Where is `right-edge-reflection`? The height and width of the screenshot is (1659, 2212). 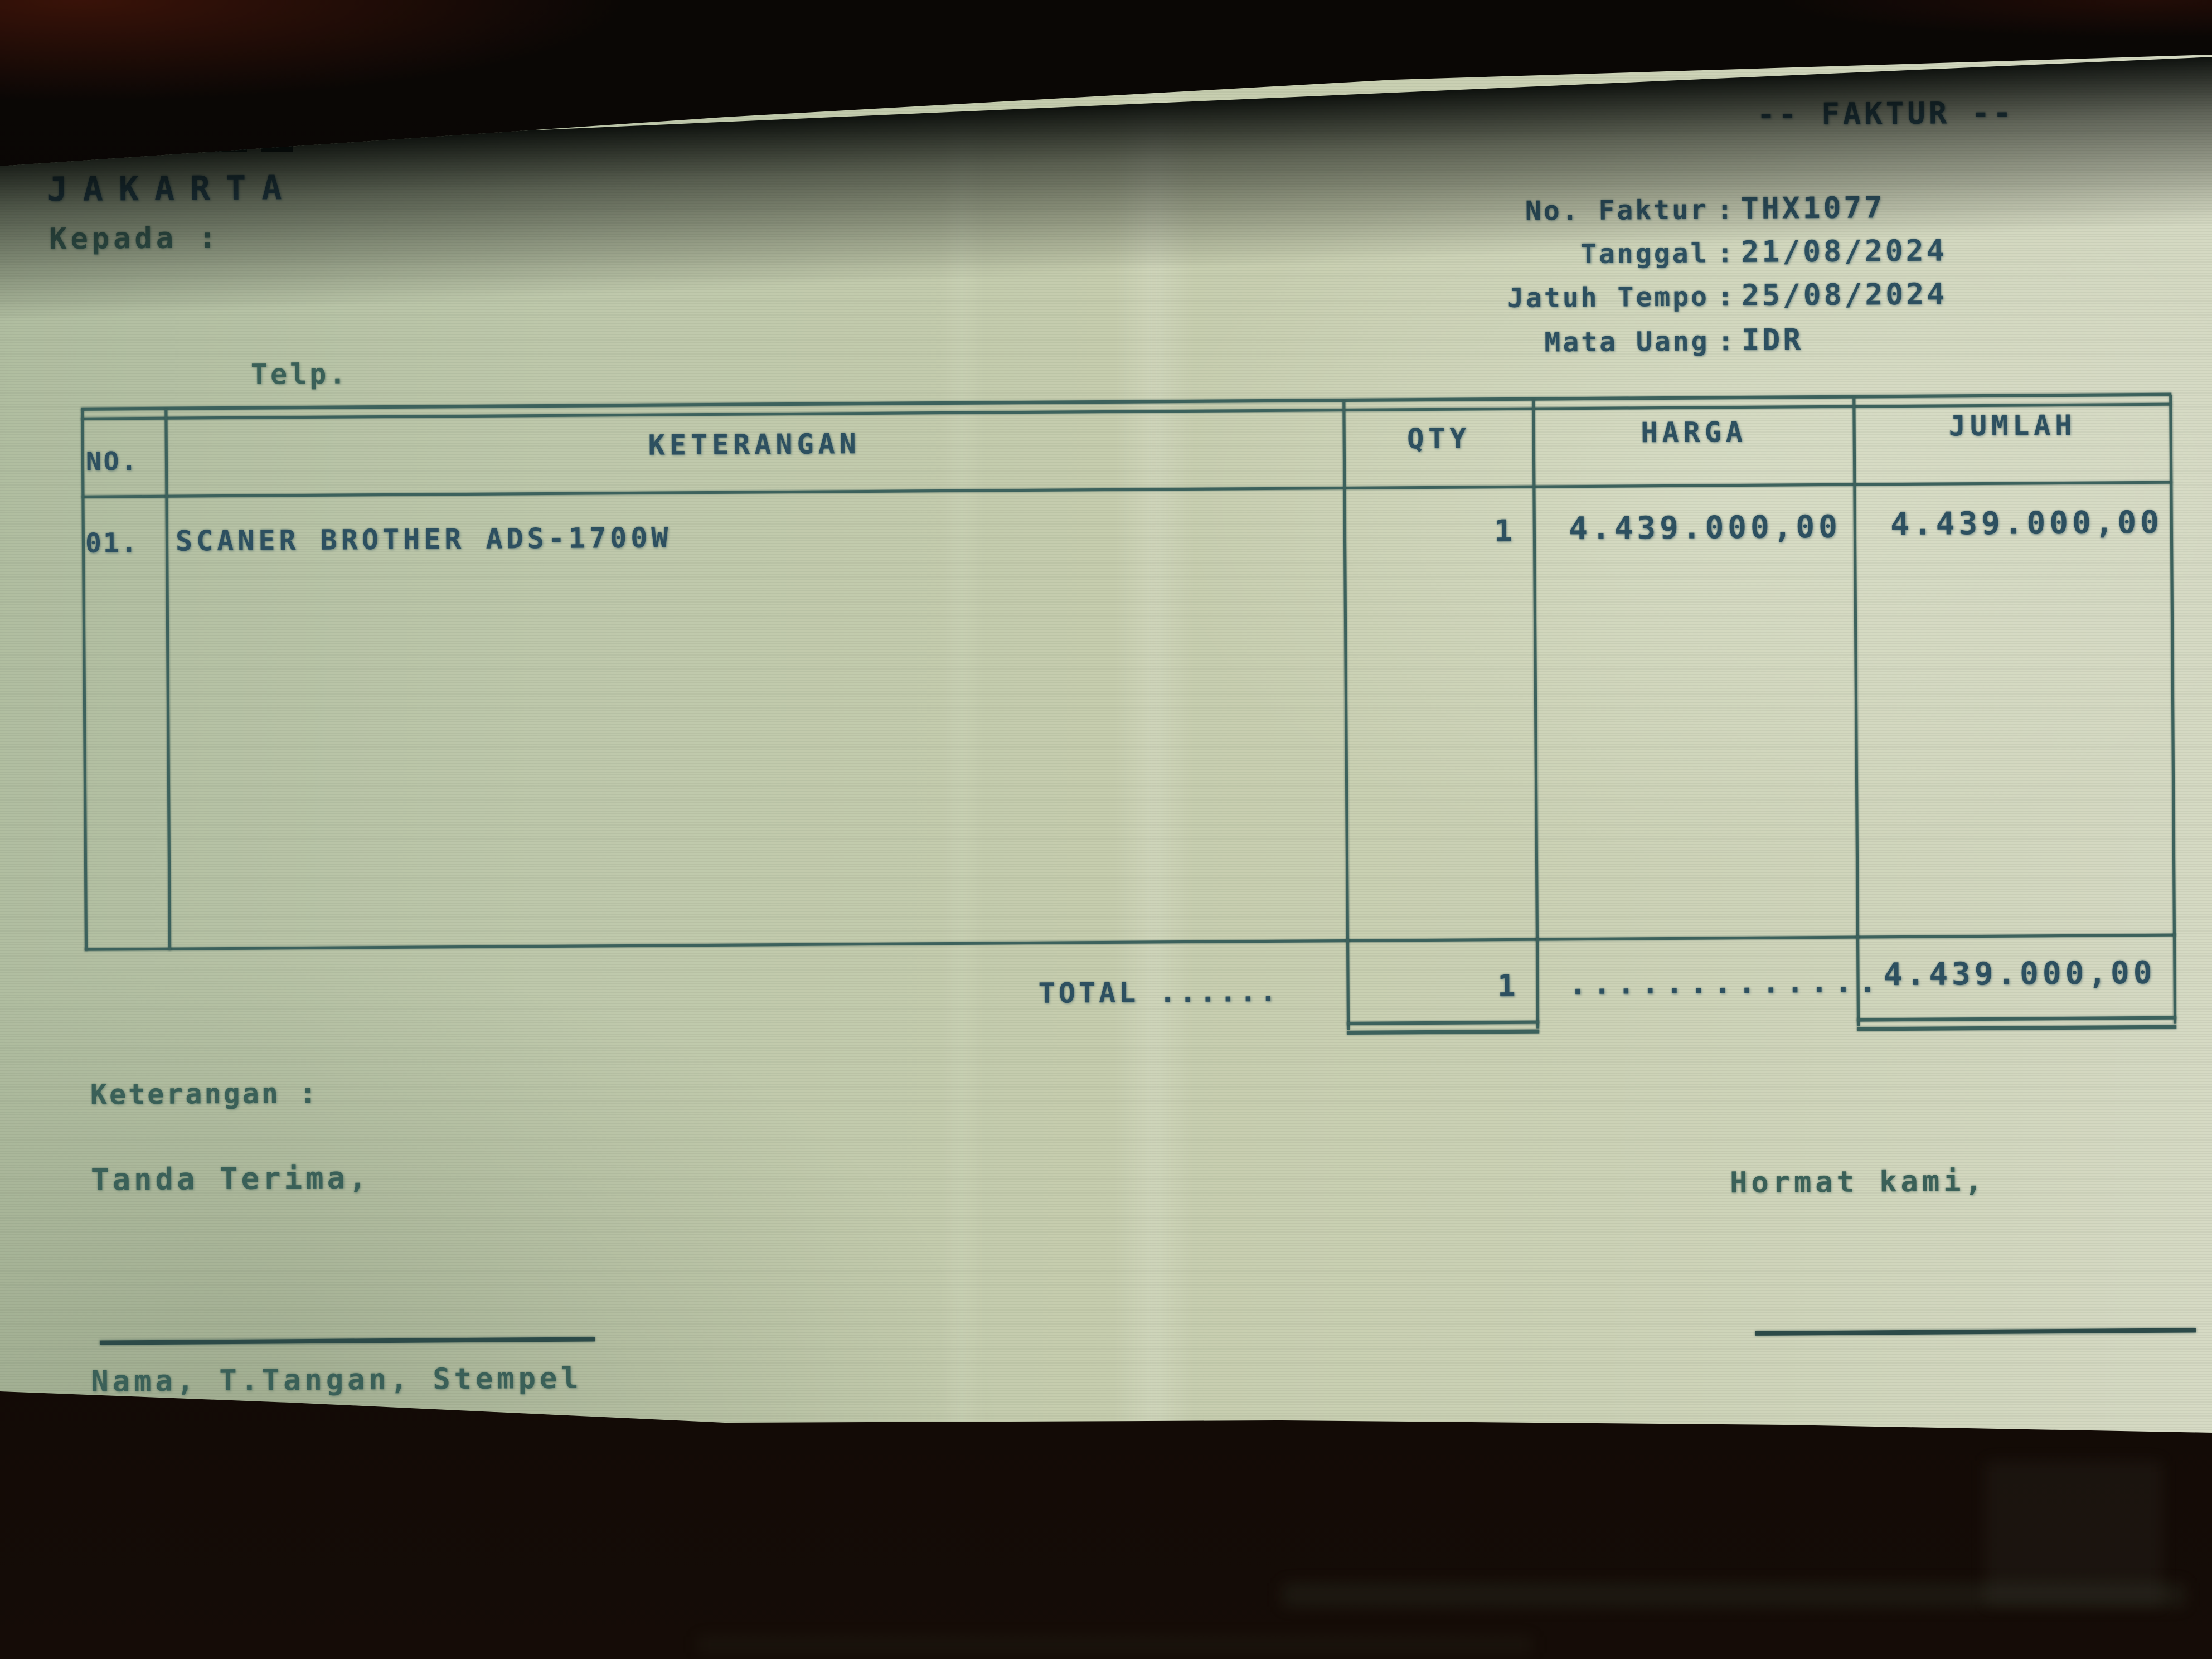 right-edge-reflection is located at coordinates (2074, 1533).